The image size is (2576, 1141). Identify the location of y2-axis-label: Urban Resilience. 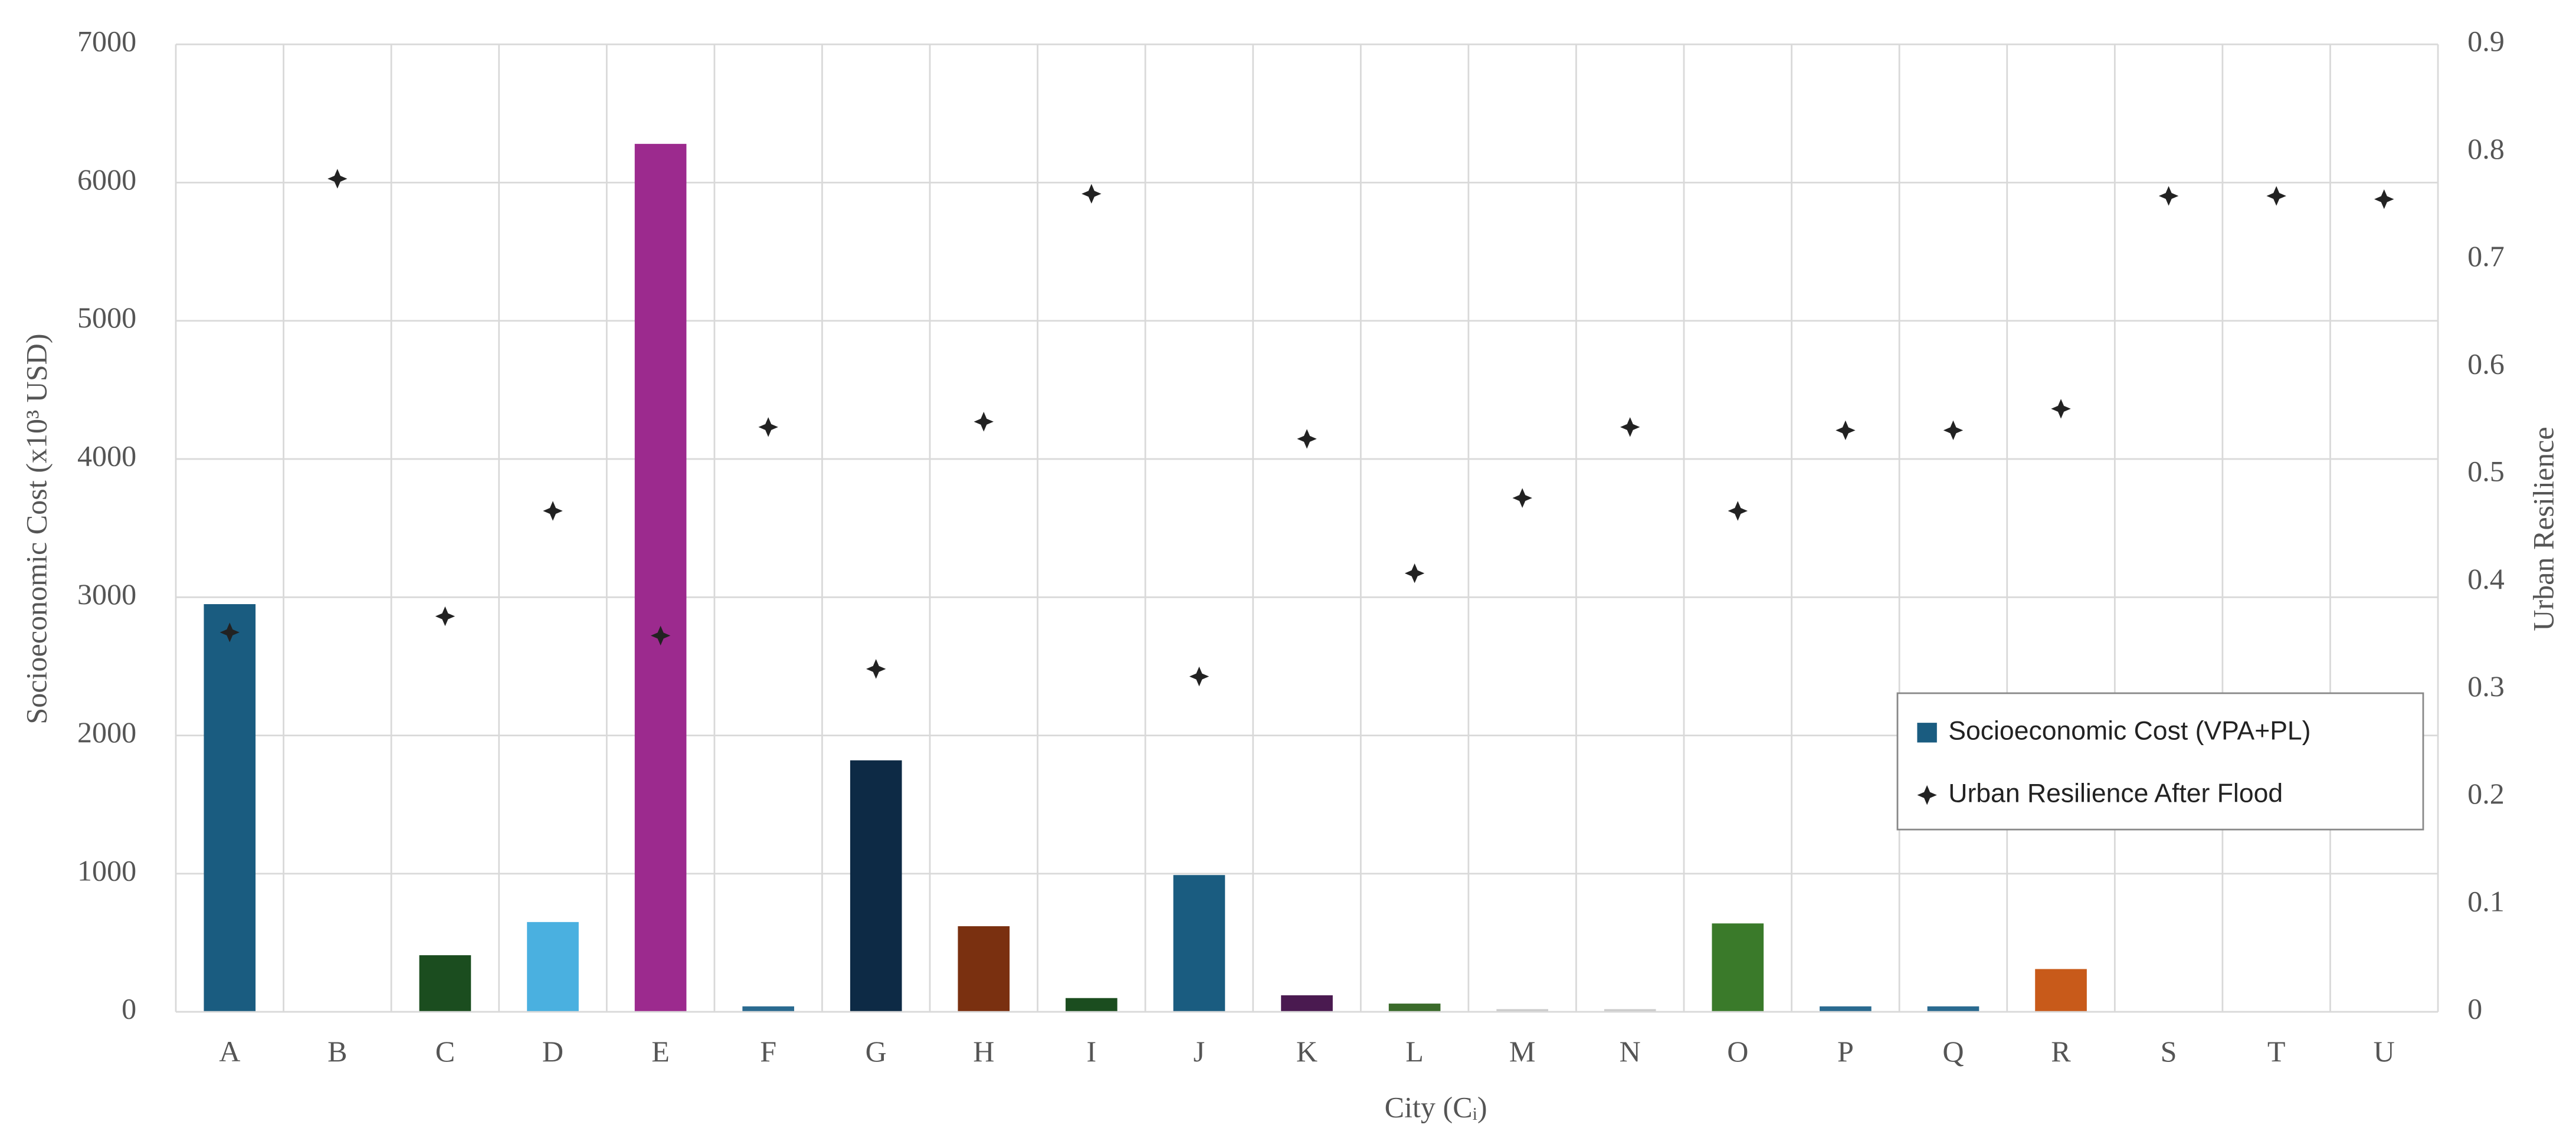
(2542, 529).